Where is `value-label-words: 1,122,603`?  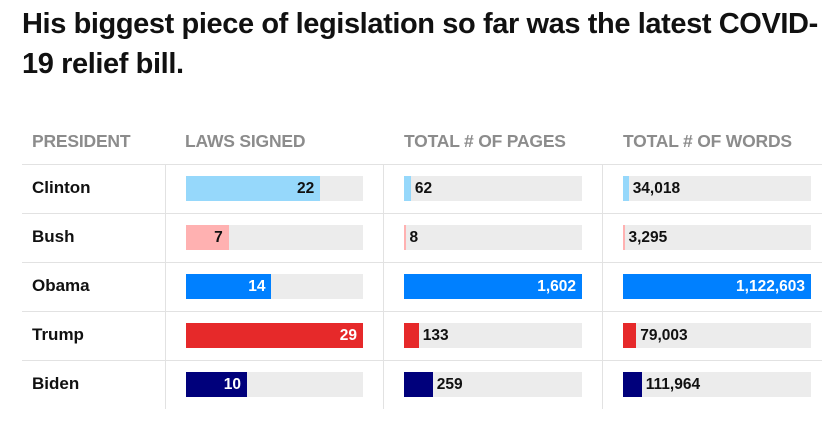
value-label-words: 1,122,603 is located at coordinates (770, 286).